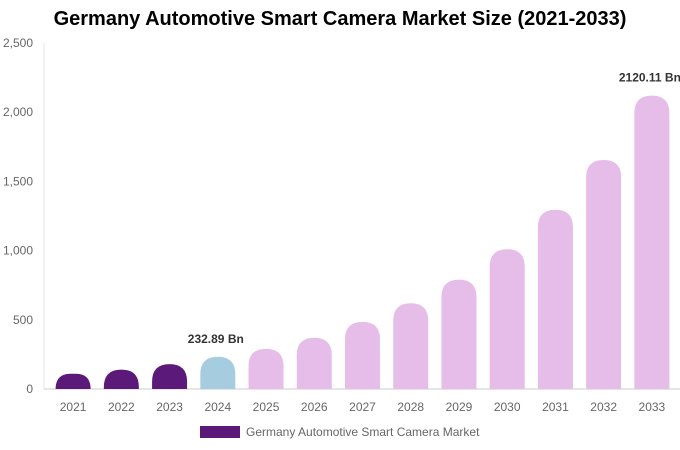 This screenshot has width=680, height=450. Describe the element at coordinates (23, 320) in the screenshot. I see `y-tick-label: 500` at that location.